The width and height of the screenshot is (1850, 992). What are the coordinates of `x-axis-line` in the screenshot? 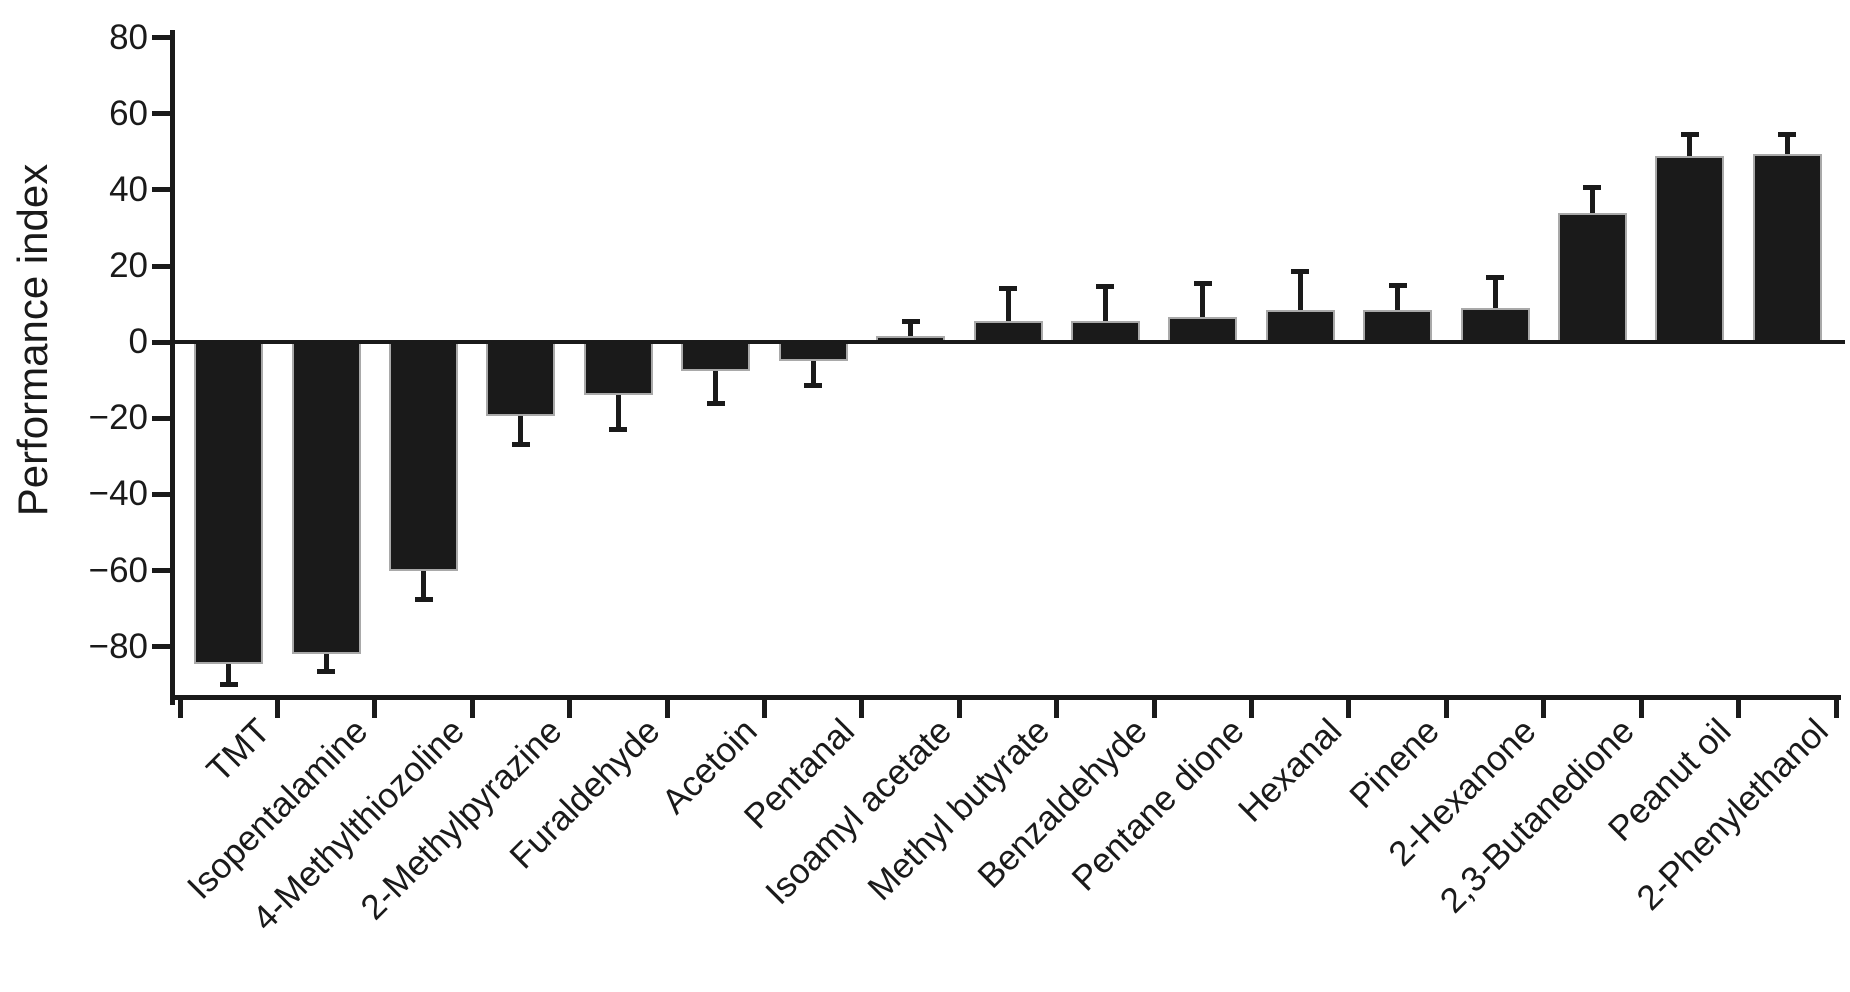 It's located at (1005, 697).